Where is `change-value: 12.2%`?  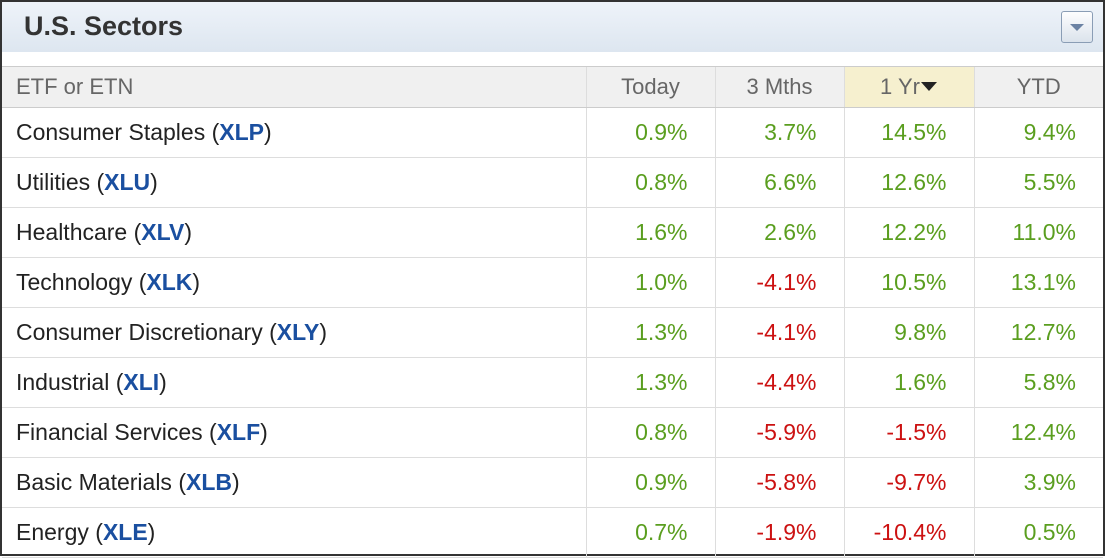 change-value: 12.2% is located at coordinates (908, 232).